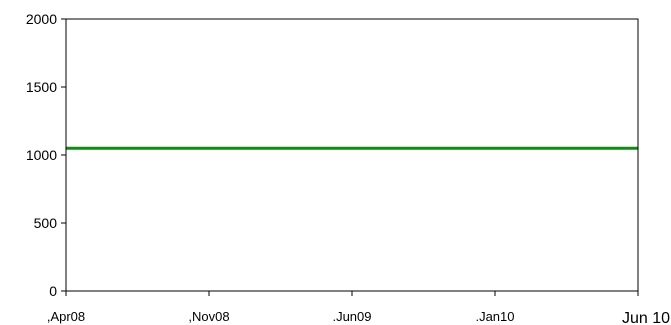  What do you see at coordinates (208, 316) in the screenshot?
I see `x-tick-label: ,Nov08` at bounding box center [208, 316].